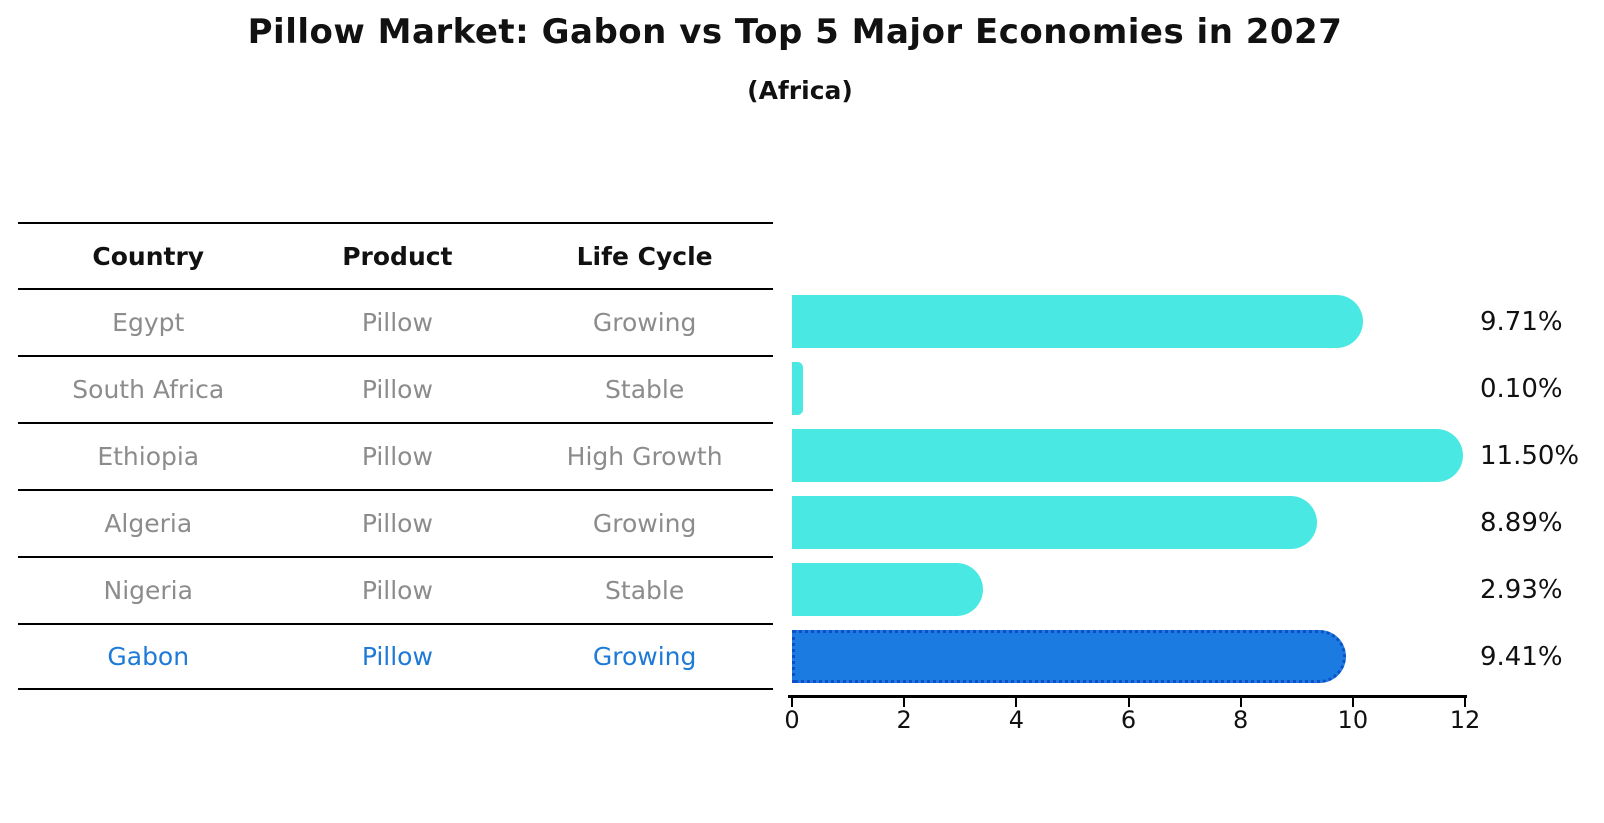  What do you see at coordinates (1521, 388) in the screenshot?
I see `value-label-south-africa: 0.10%` at bounding box center [1521, 388].